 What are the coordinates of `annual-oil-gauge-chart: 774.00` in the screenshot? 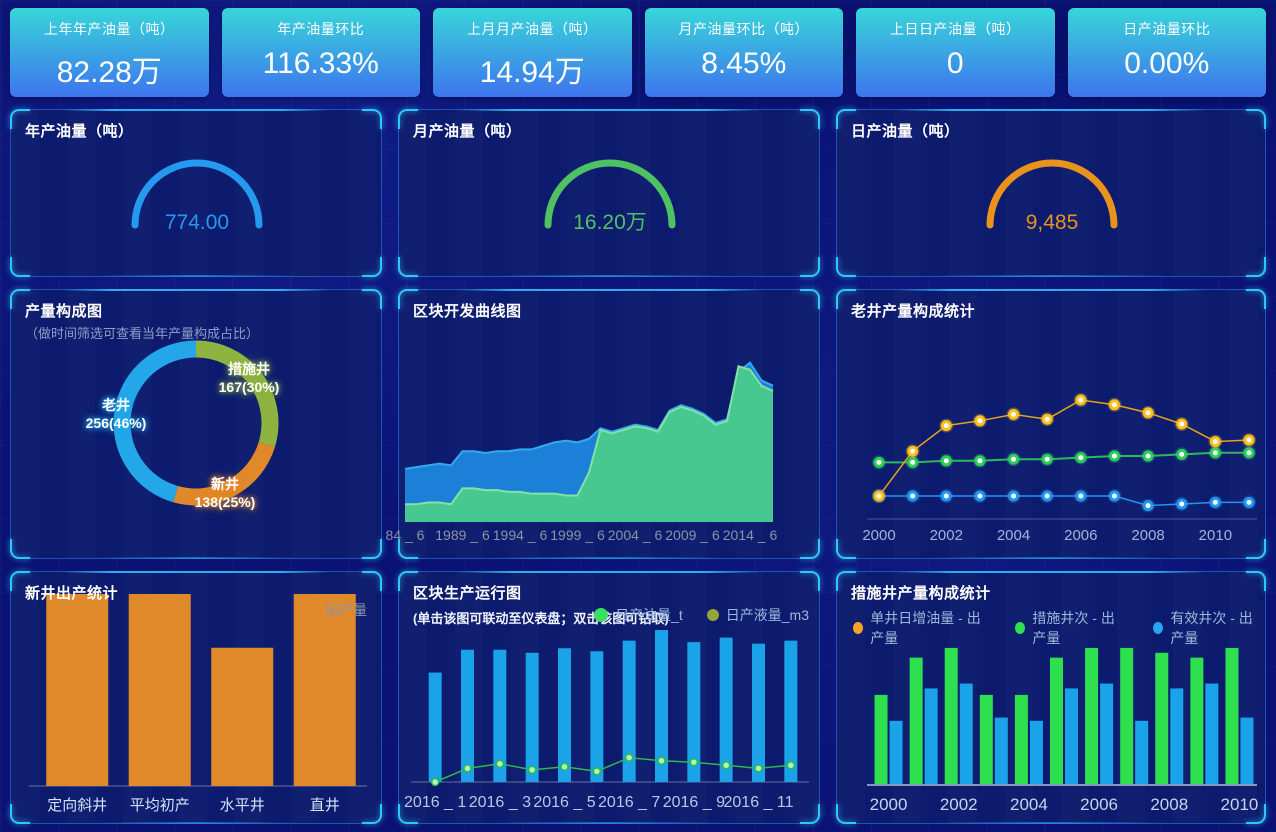 It's located at (197, 194).